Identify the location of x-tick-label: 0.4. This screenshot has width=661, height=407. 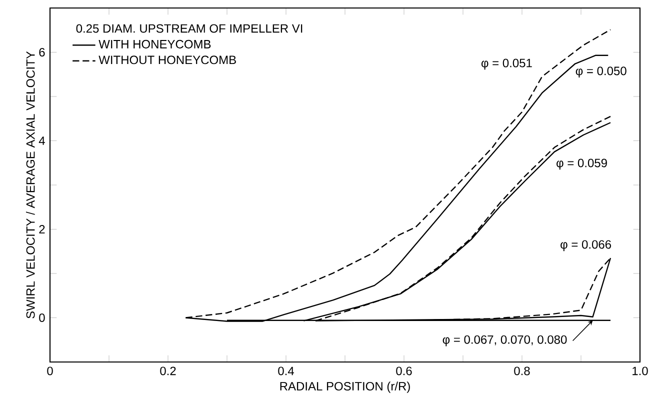
(286, 371).